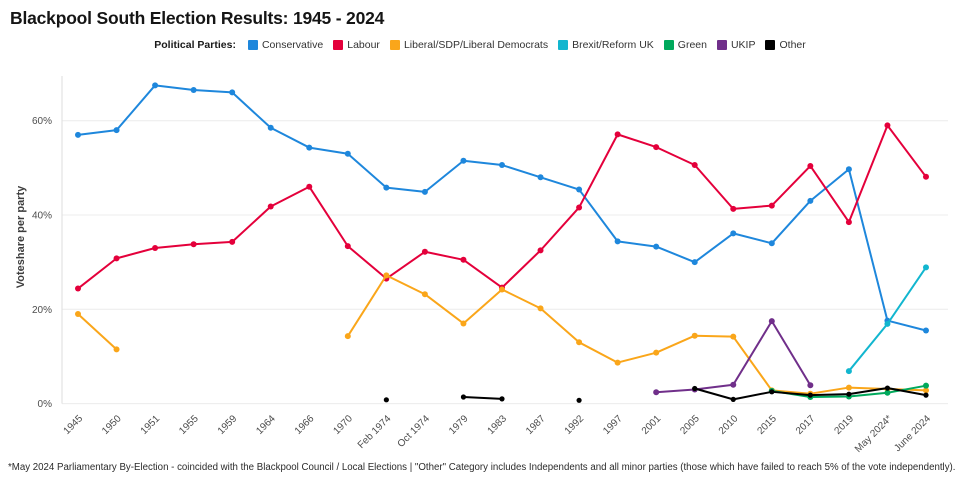 This screenshot has width=960, height=480. What do you see at coordinates (343, 425) in the screenshot?
I see `x-tick-label: 1970` at bounding box center [343, 425].